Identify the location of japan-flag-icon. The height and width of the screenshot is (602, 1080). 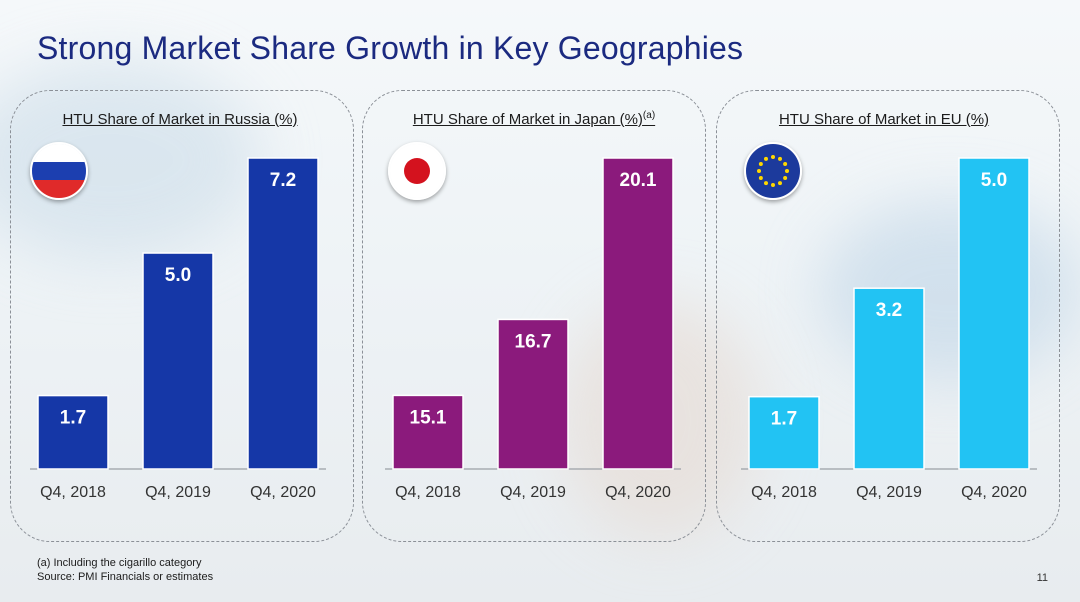
(417, 171).